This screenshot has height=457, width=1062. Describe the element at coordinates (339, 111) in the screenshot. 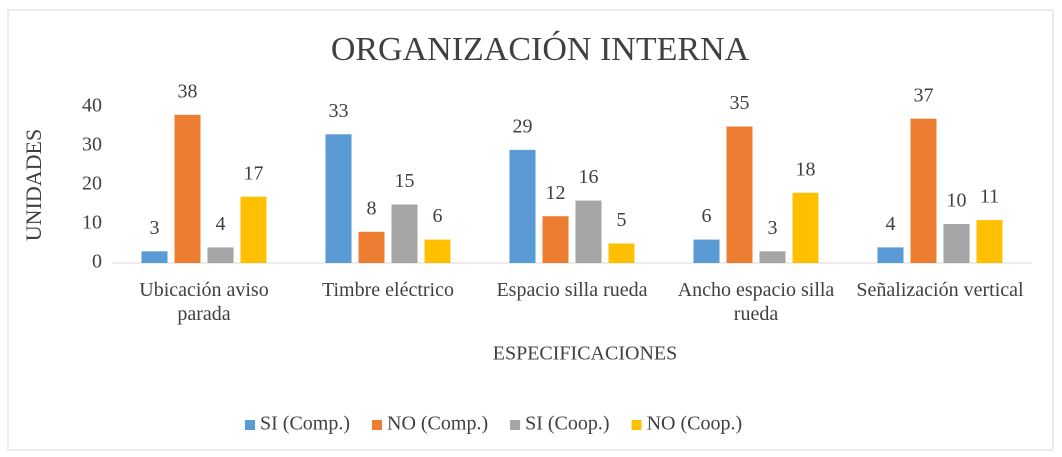

I see `data-label: 33` at that location.